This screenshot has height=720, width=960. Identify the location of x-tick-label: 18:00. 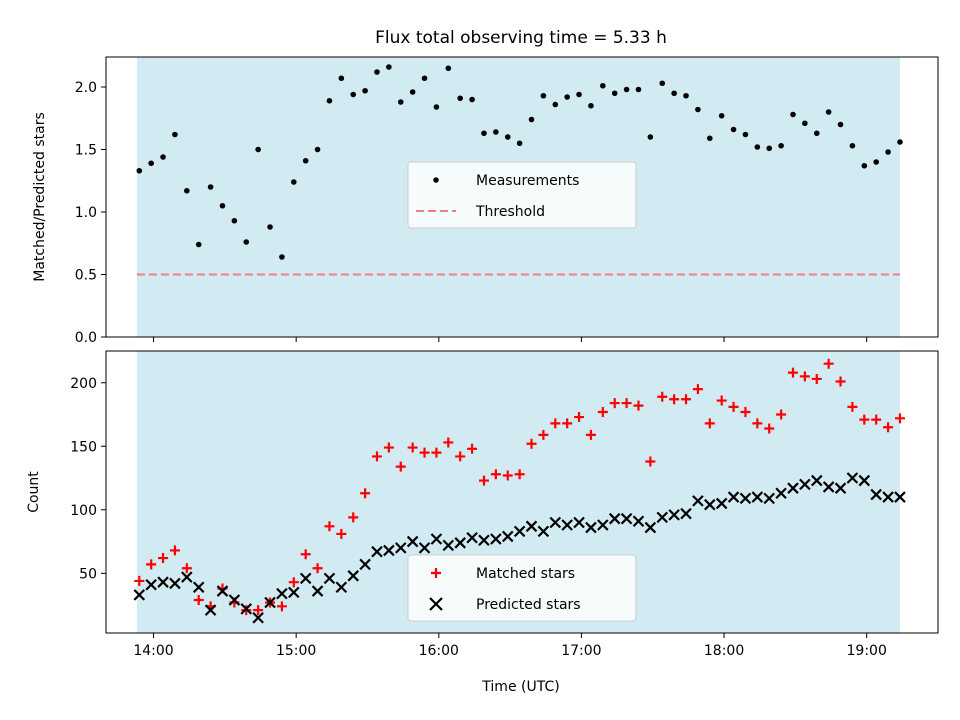
(724, 651).